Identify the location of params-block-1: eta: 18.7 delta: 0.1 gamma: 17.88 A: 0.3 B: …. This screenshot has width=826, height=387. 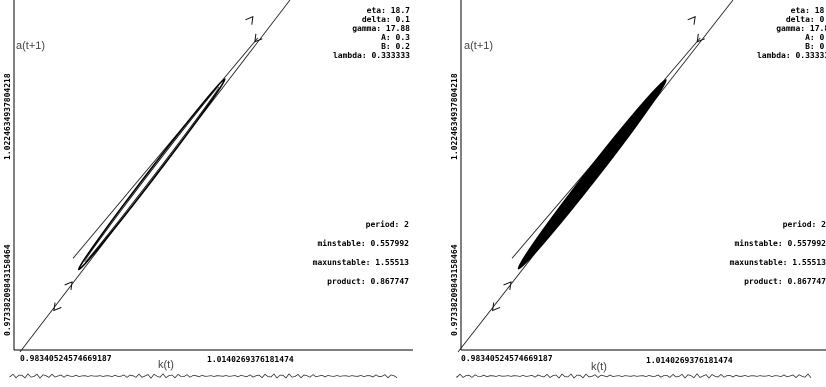
(371, 33).